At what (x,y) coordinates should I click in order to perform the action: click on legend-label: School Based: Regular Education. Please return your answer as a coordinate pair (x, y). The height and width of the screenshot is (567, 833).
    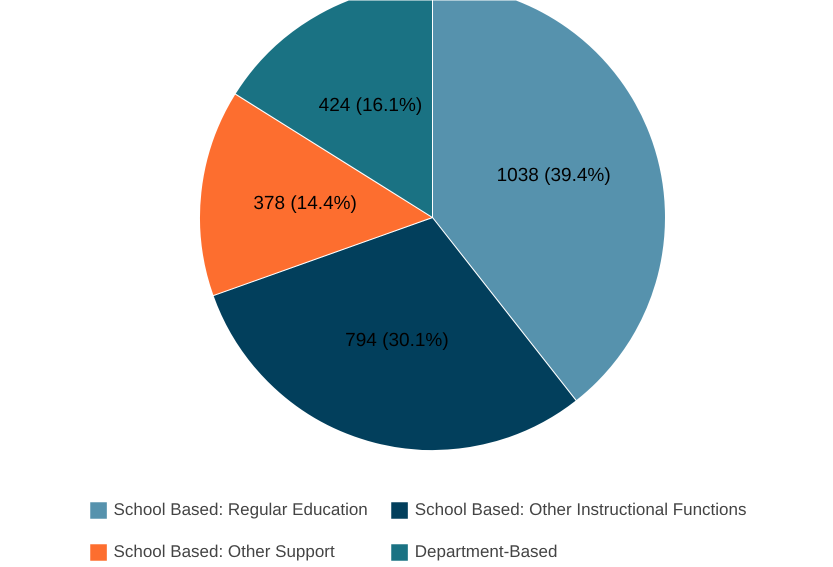
    Looking at the image, I should click on (241, 510).